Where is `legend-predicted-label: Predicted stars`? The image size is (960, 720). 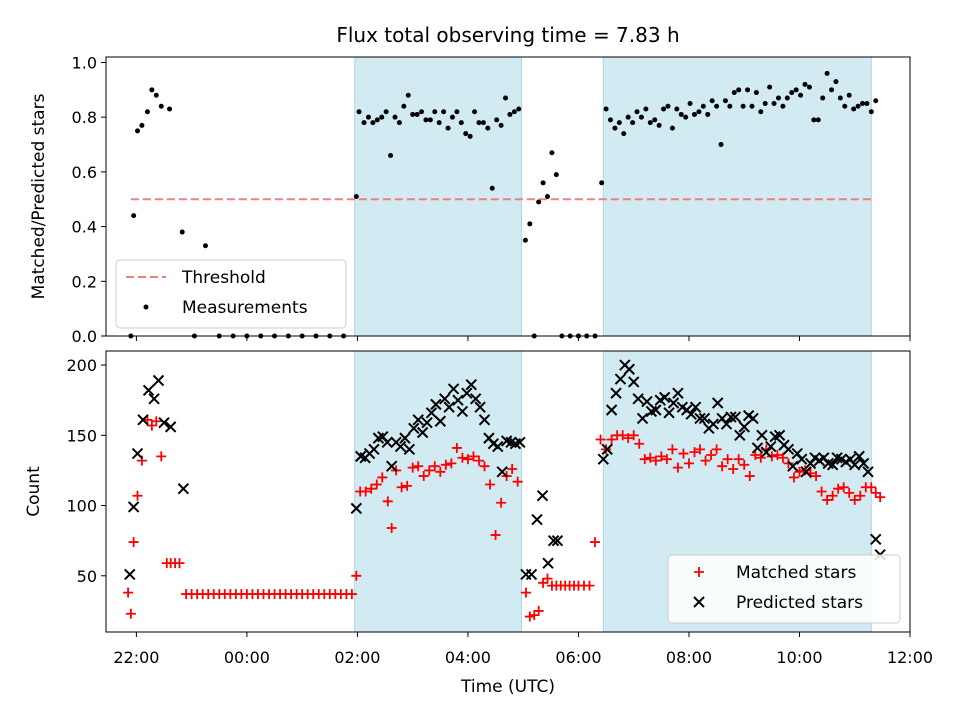 legend-predicted-label: Predicted stars is located at coordinates (799, 603).